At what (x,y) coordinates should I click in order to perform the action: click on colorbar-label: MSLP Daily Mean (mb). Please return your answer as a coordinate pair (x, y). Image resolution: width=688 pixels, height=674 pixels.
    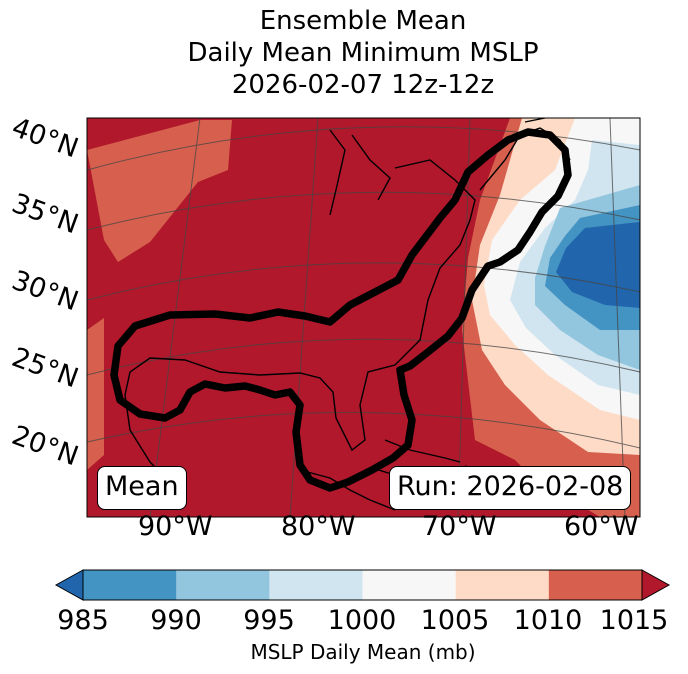
    Looking at the image, I should click on (363, 652).